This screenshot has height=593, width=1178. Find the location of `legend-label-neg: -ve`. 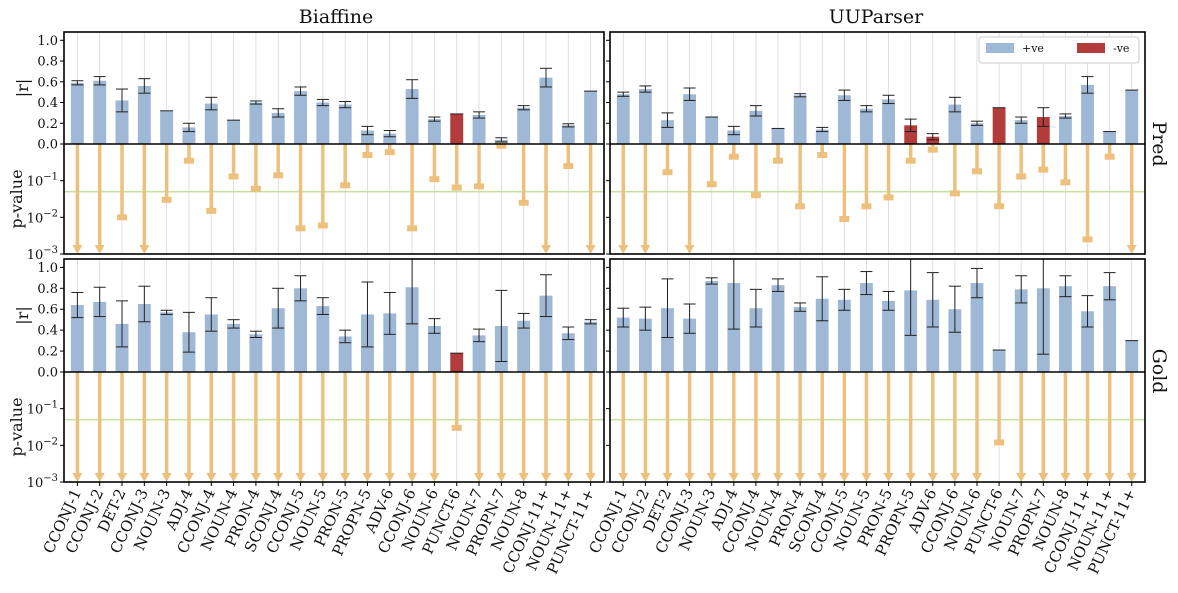

legend-label-neg: -ve is located at coordinates (1121, 48).